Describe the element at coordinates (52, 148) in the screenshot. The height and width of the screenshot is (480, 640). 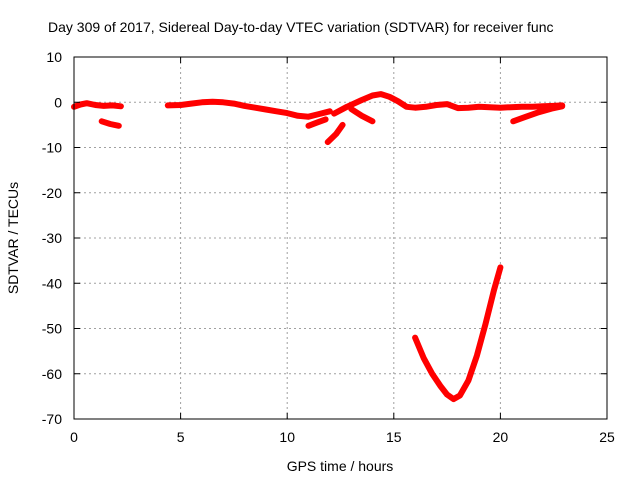
I see `y-tick-label: -10` at that location.